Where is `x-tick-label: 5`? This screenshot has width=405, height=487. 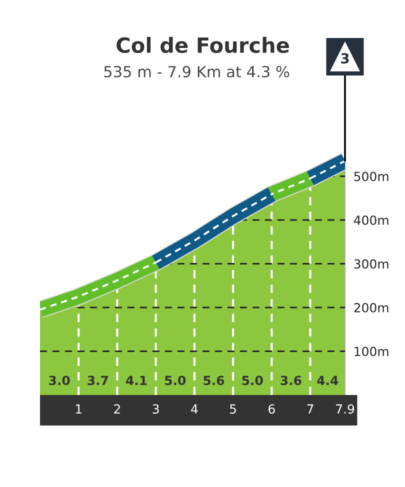 x-tick-label: 5 is located at coordinates (233, 409).